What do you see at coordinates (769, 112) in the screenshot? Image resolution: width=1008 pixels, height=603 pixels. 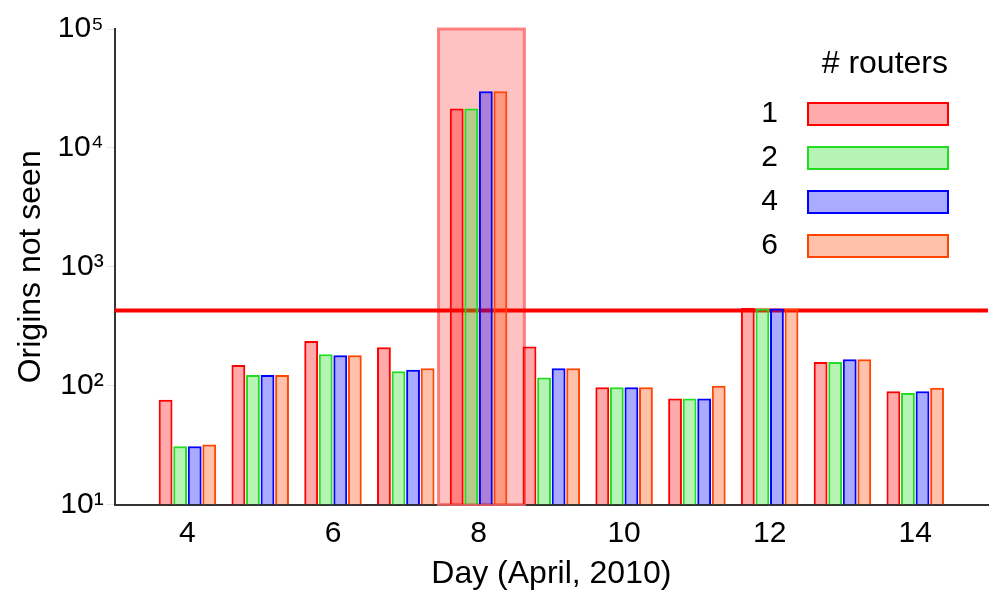 I see `legend-label: 1` at bounding box center [769, 112].